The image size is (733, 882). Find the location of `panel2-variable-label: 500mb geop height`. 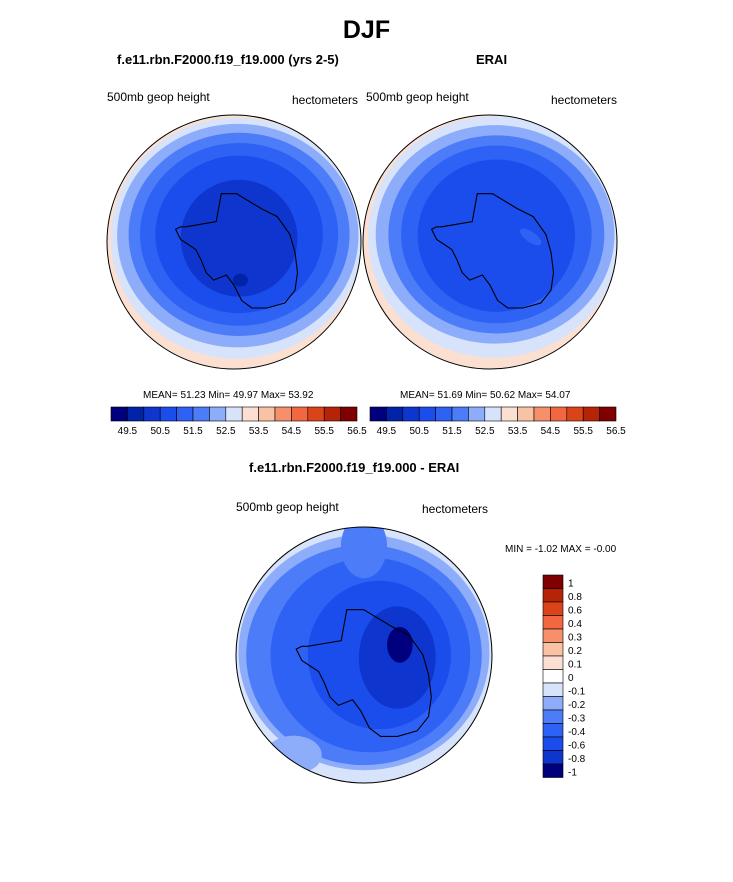

panel2-variable-label: 500mb geop height is located at coordinates (417, 97).